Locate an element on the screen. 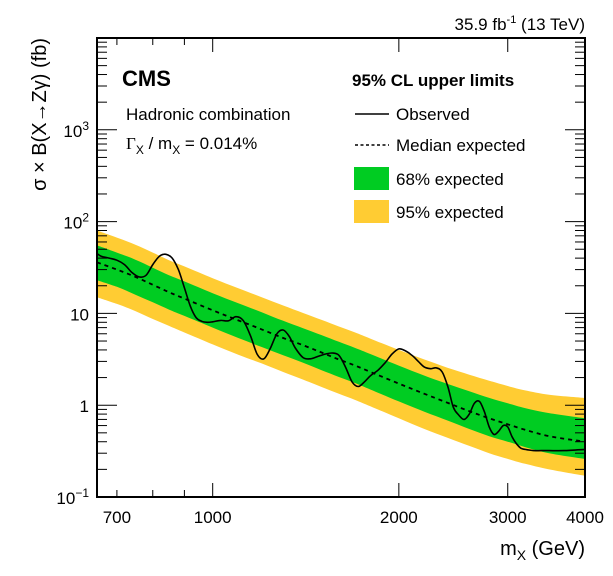 Image resolution: width=613 pixels, height=576 pixels. x-tick-label: 3000 is located at coordinates (508, 517).